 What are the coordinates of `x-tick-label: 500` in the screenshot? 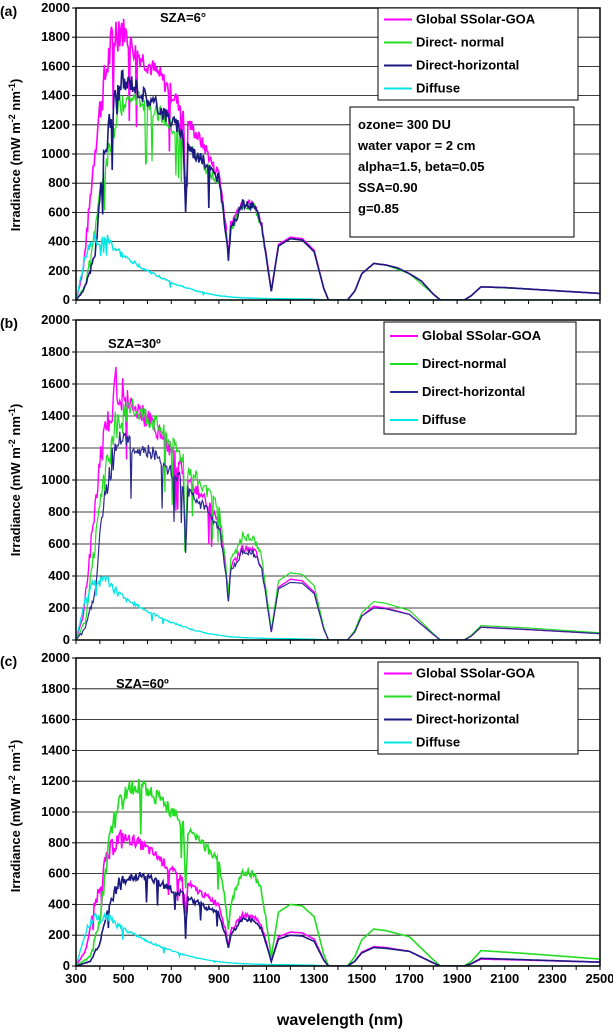 It's located at (124, 978).